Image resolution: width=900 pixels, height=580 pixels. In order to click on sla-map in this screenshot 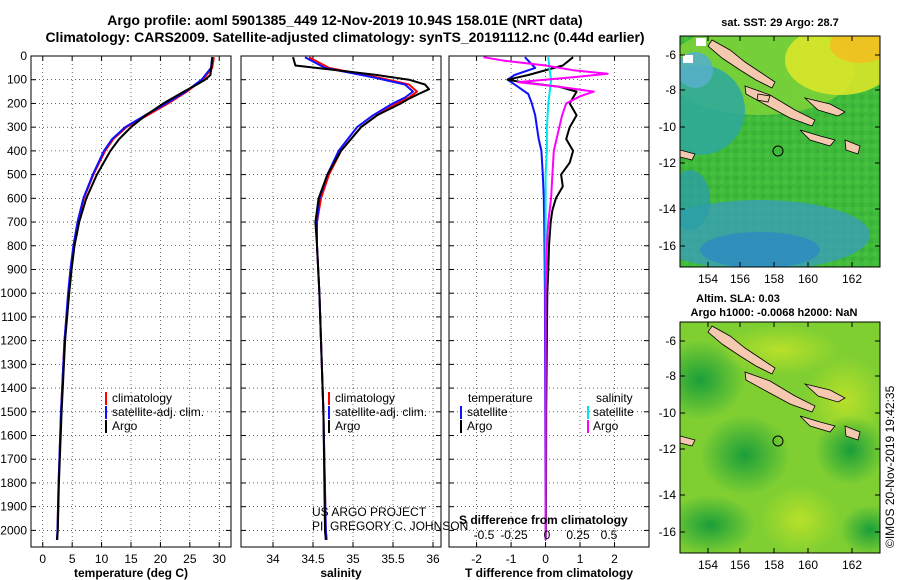, I will do `click(780, 437)`.